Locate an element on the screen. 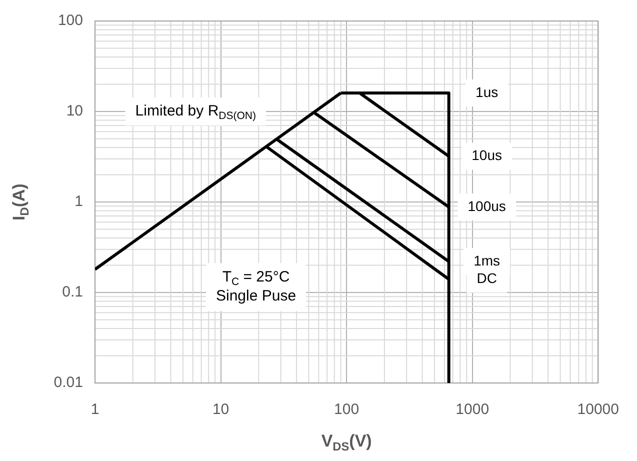  series-label: 1us is located at coordinates (487, 92).